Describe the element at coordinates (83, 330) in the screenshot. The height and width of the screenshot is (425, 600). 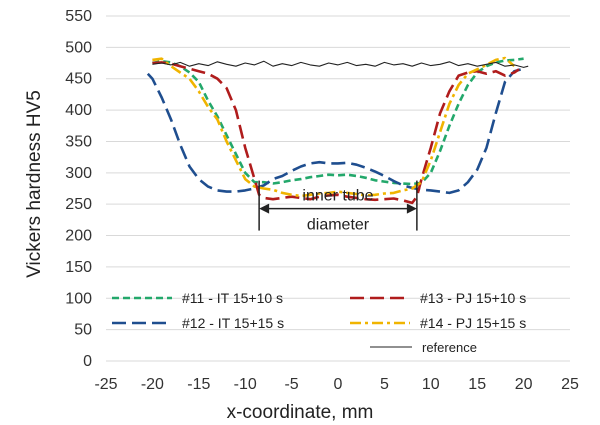
I see `y-tick-label: 50` at that location.